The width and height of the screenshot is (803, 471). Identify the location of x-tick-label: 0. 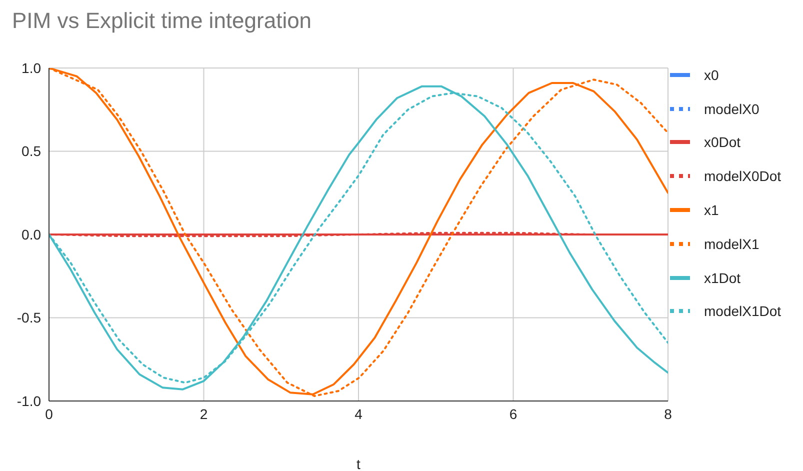
(49, 414).